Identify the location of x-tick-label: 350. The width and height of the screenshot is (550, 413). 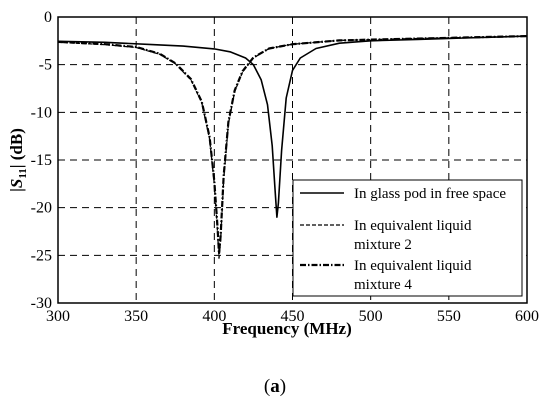
(136, 316).